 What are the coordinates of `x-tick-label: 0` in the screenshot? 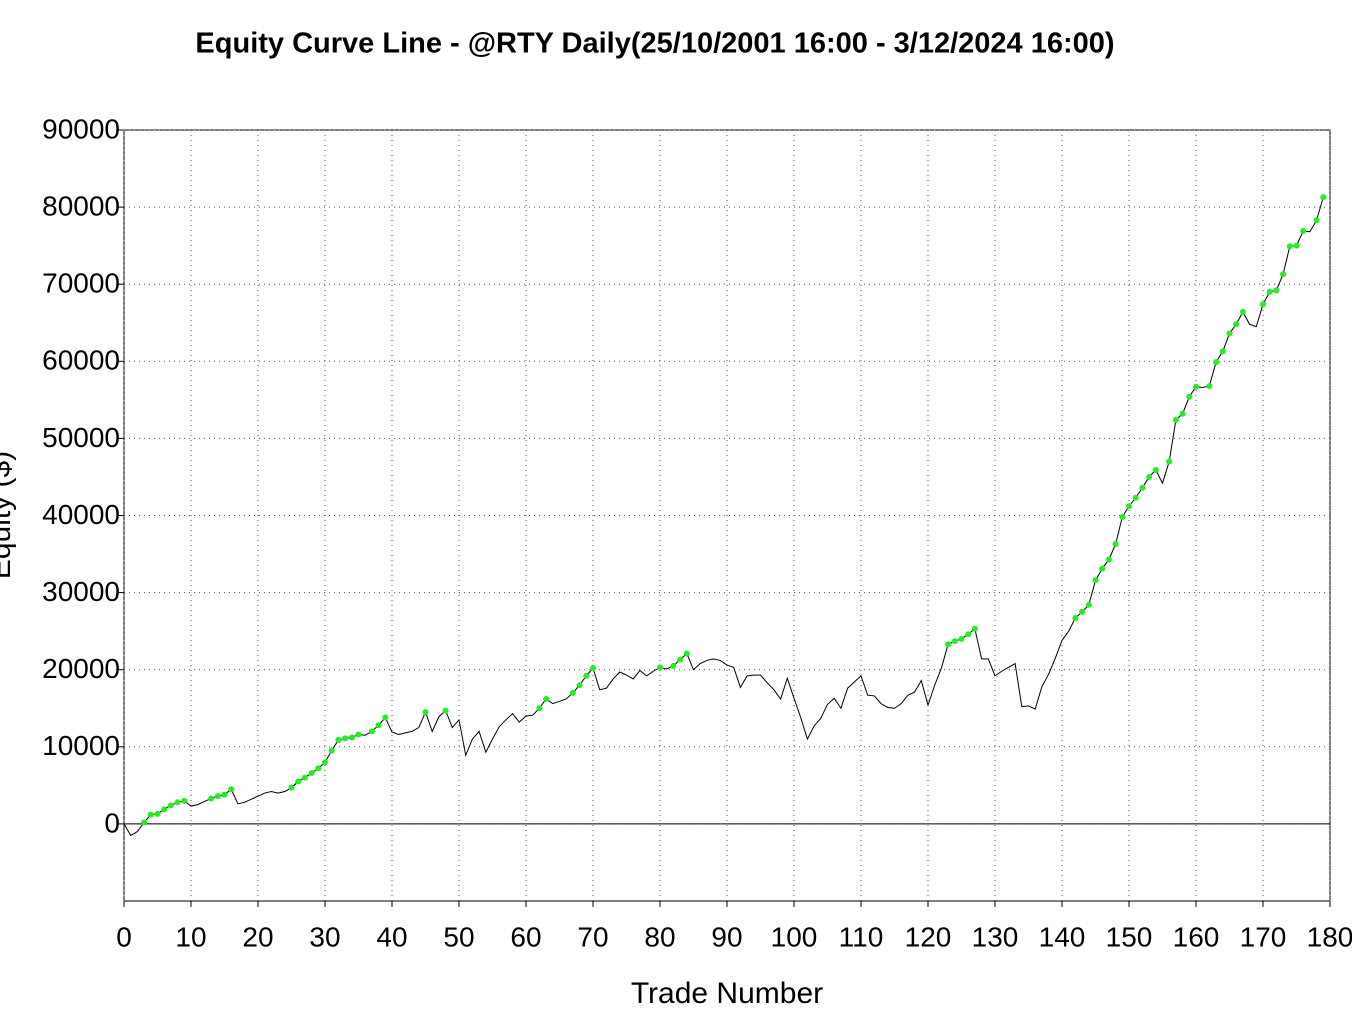 It's located at (124, 936).